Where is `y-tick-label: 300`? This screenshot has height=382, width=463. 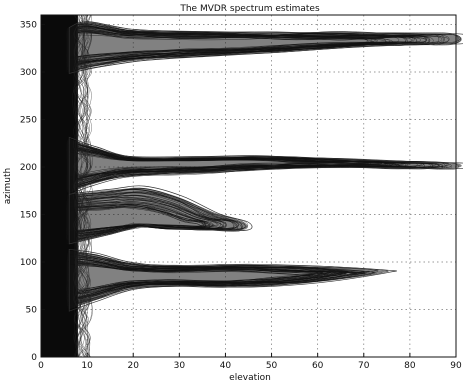
y-tick-label: 300 is located at coordinates (28, 73).